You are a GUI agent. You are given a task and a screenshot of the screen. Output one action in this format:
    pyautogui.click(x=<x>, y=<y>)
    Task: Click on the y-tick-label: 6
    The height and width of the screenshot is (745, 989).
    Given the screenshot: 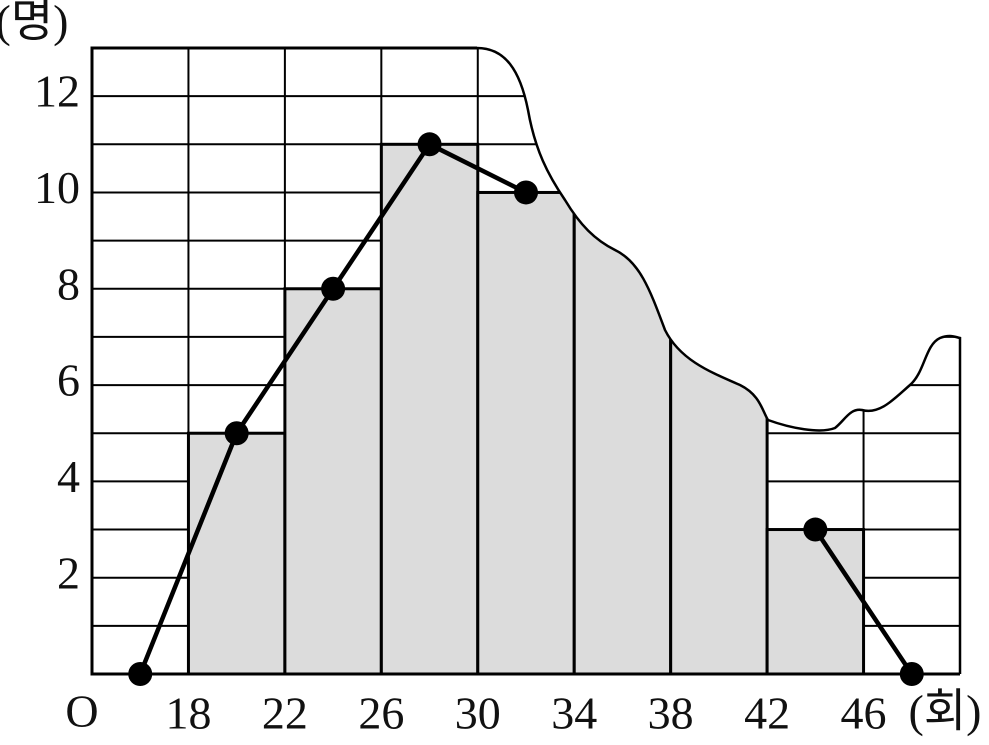 What is the action you would take?
    pyautogui.click(x=68, y=380)
    